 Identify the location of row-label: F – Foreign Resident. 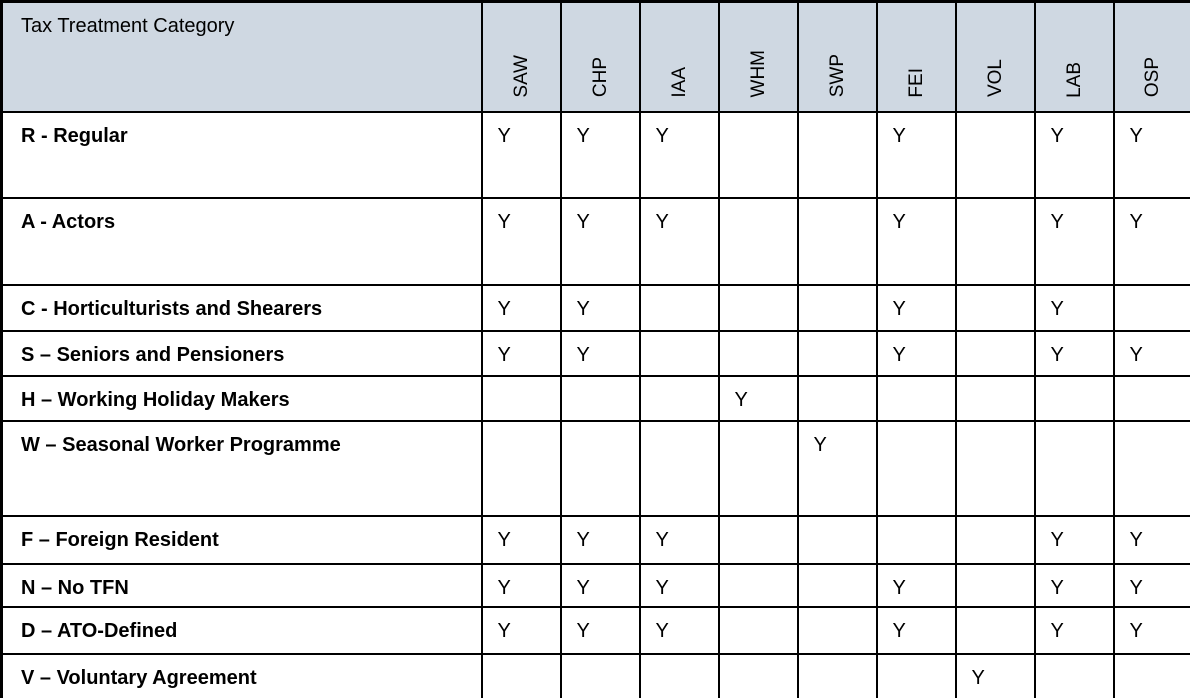
(241, 539).